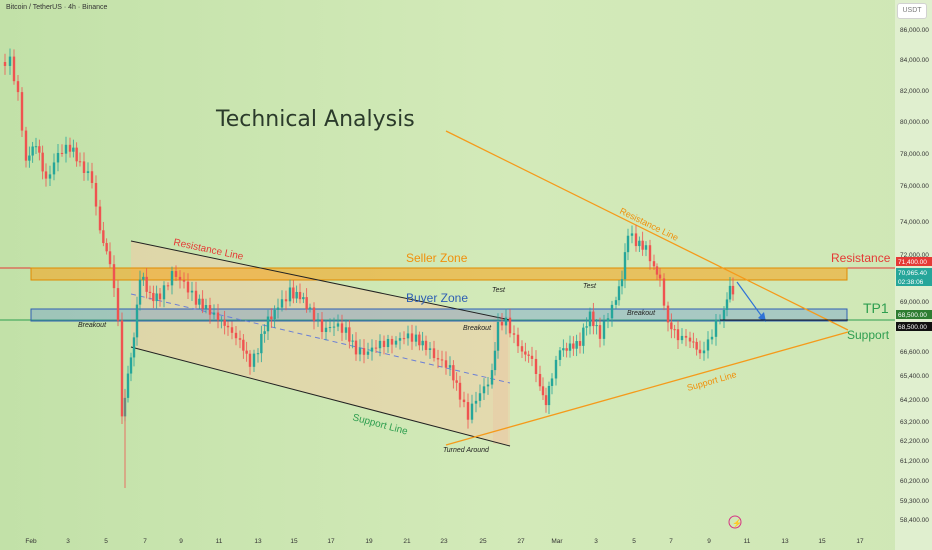 The width and height of the screenshot is (932, 550). Describe the element at coordinates (31, 541) in the screenshot. I see `time-tick-label: Feb` at that location.